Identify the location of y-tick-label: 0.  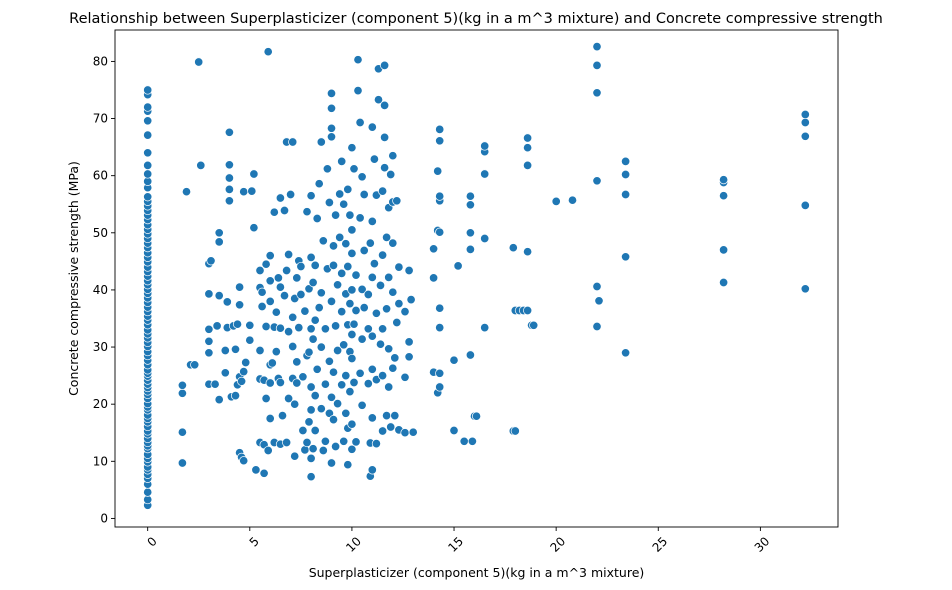
(104, 518).